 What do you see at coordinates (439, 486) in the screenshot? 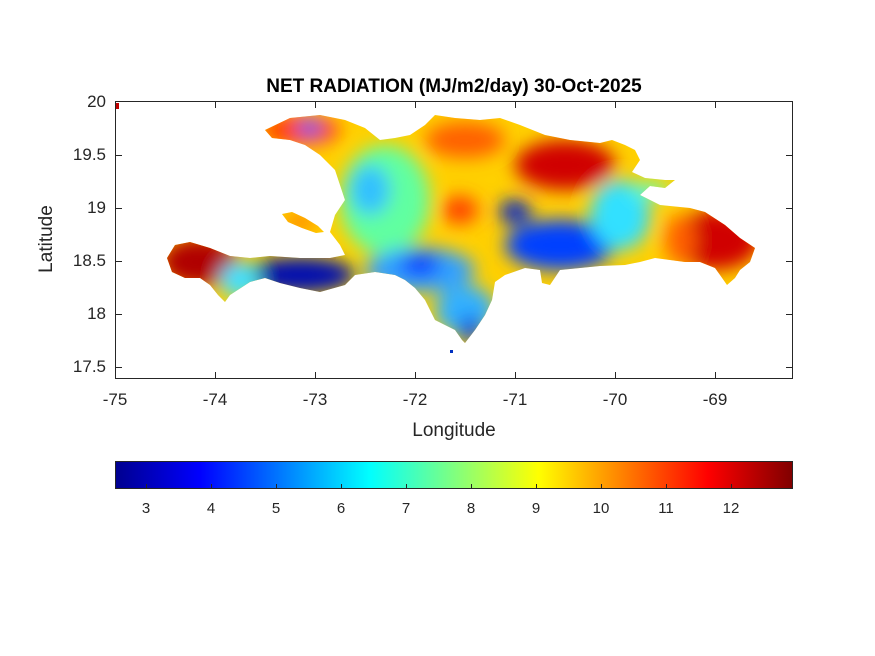
I see `colorbar-ticks` at bounding box center [439, 486].